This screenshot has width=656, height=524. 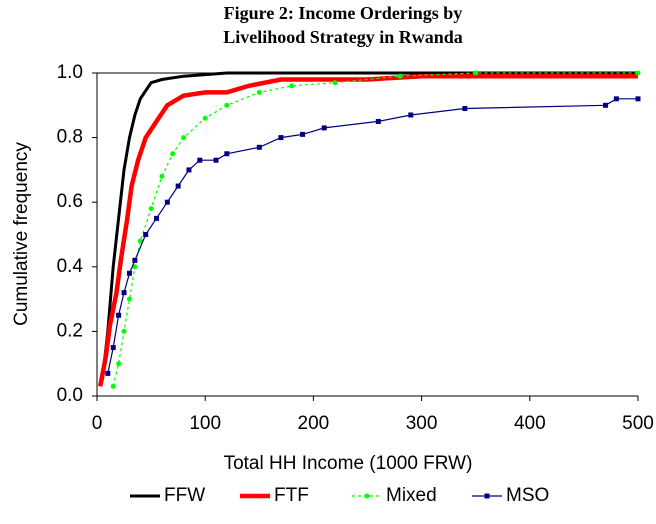 What do you see at coordinates (411, 495) in the screenshot?
I see `legend-label: Mixed` at bounding box center [411, 495].